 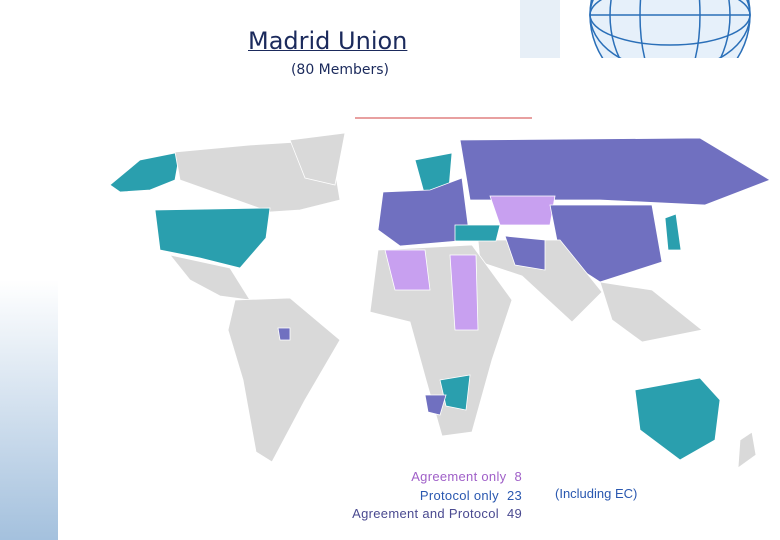 What do you see at coordinates (540, 29) in the screenshot?
I see `grid-deco` at bounding box center [540, 29].